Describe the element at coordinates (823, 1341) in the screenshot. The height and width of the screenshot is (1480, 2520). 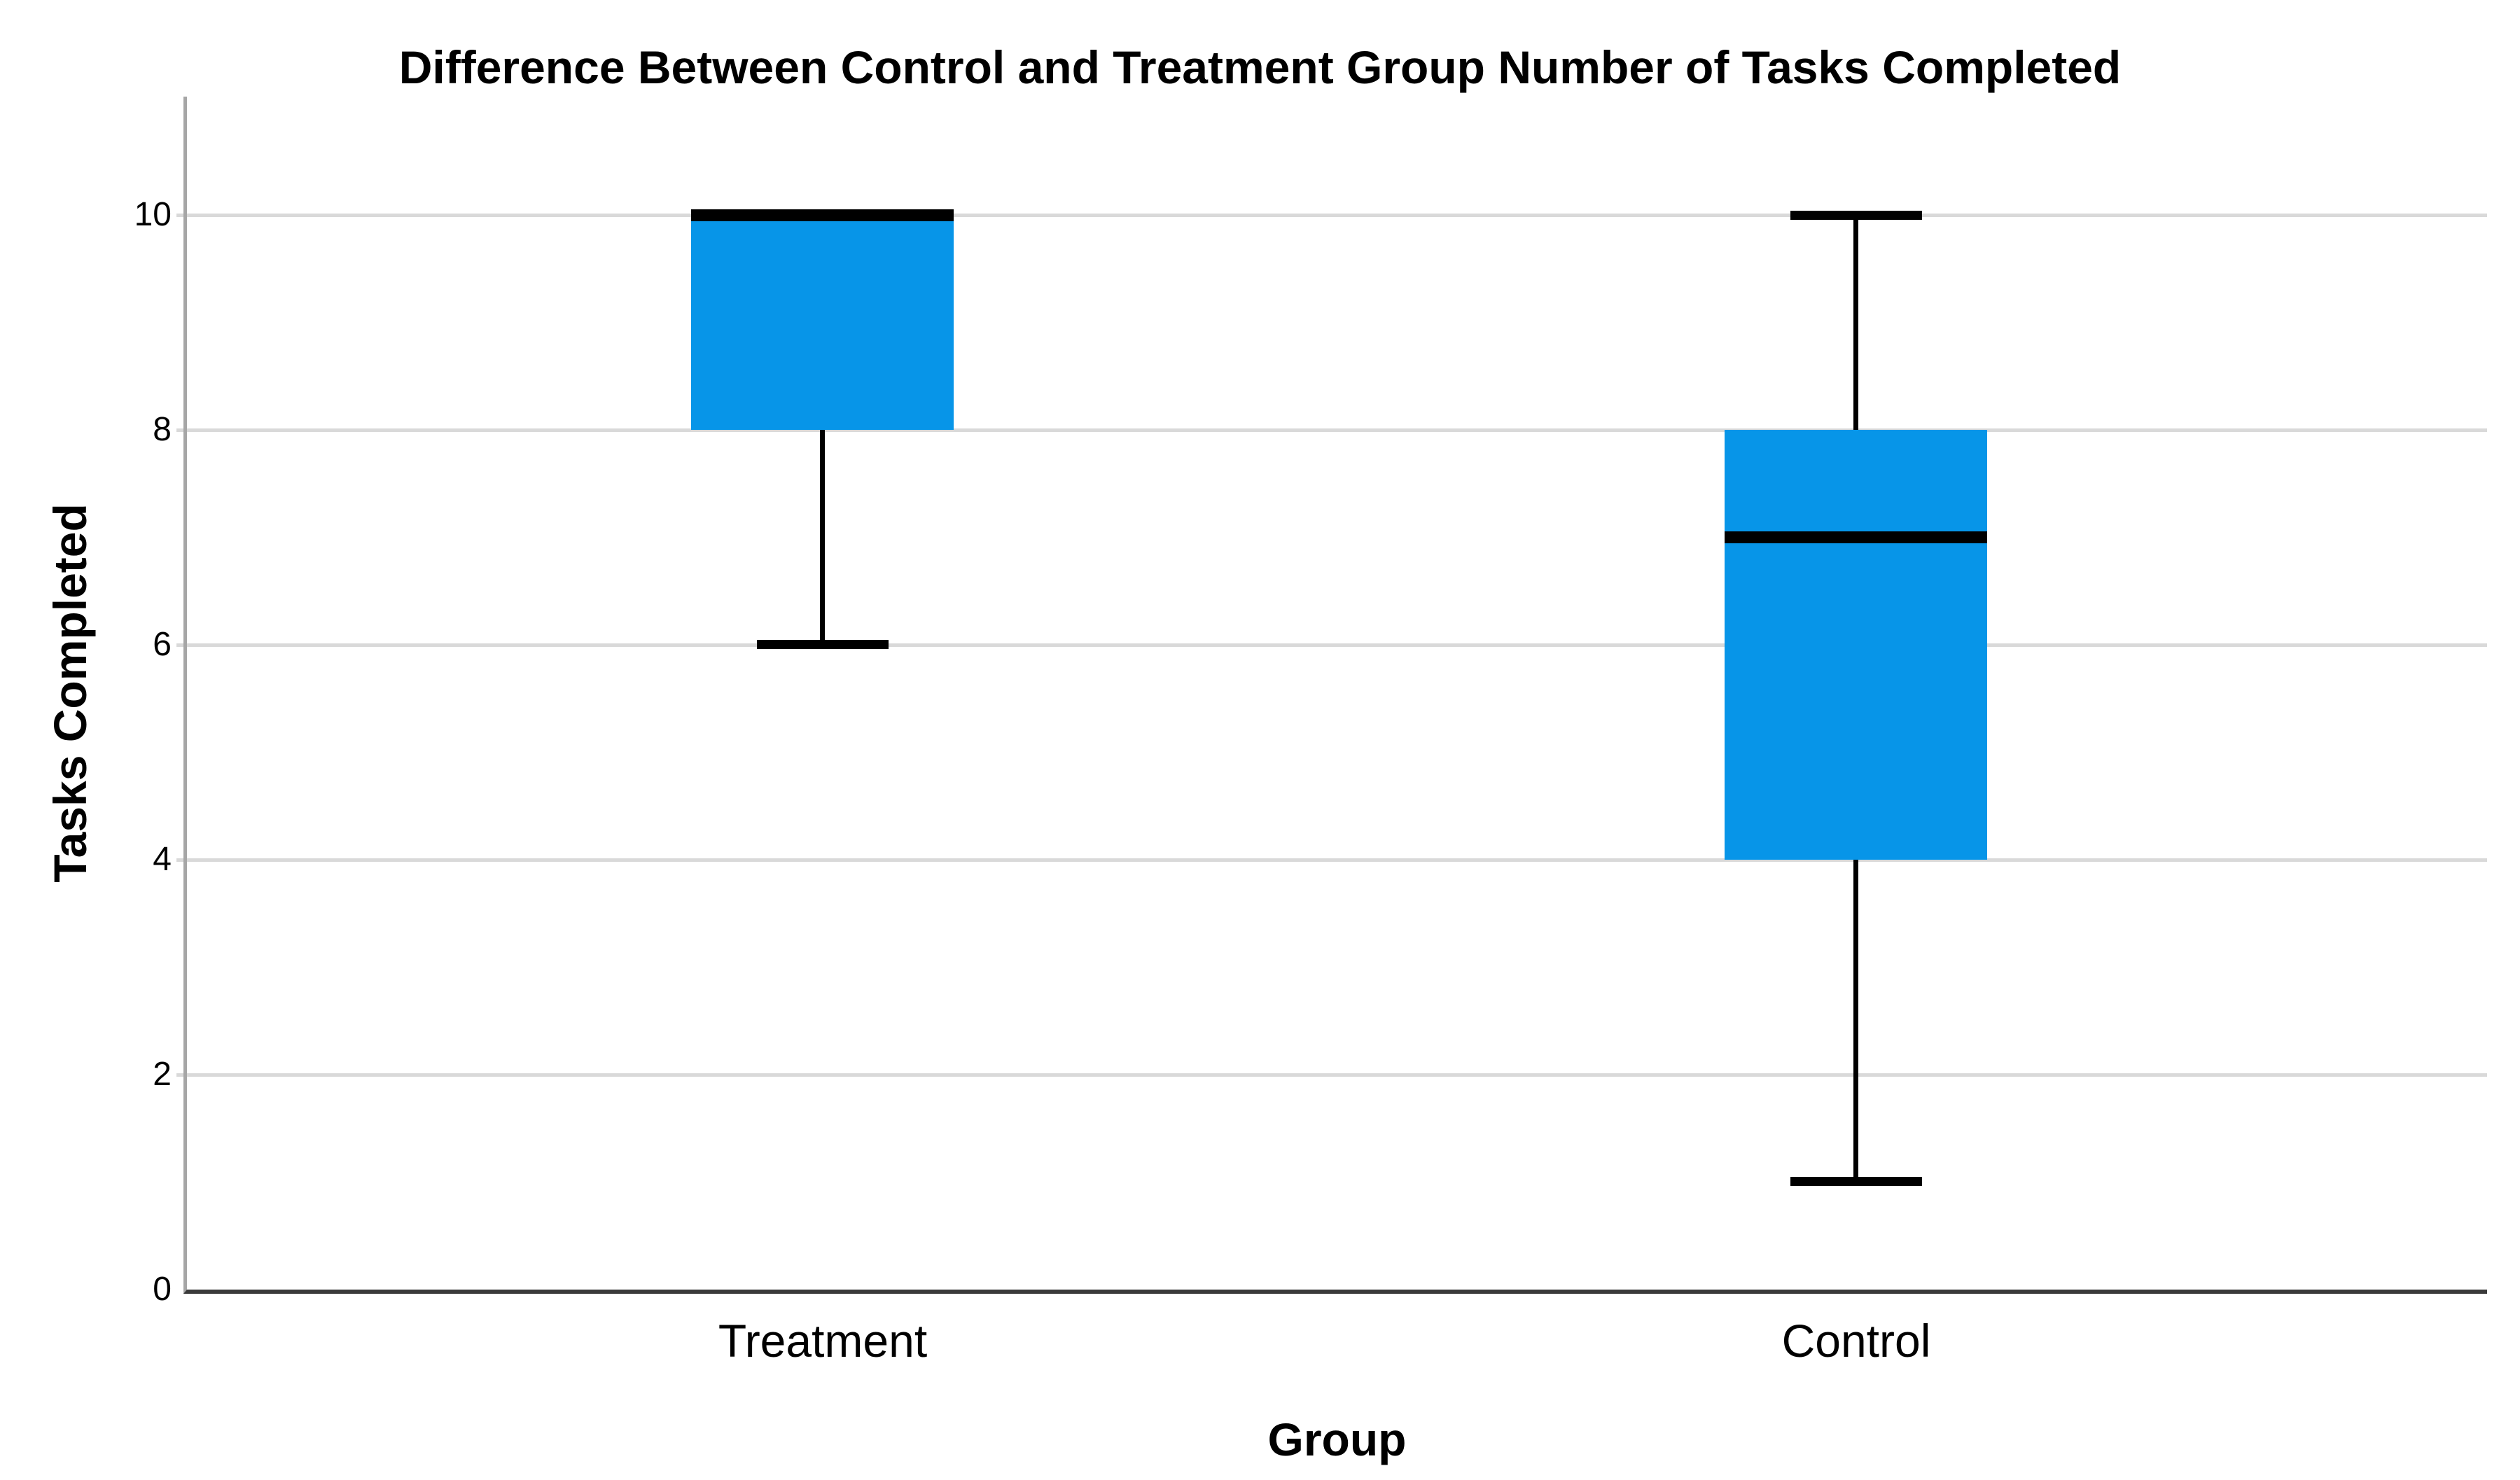
I see `x-tick-label-treatment: Treatment` at that location.